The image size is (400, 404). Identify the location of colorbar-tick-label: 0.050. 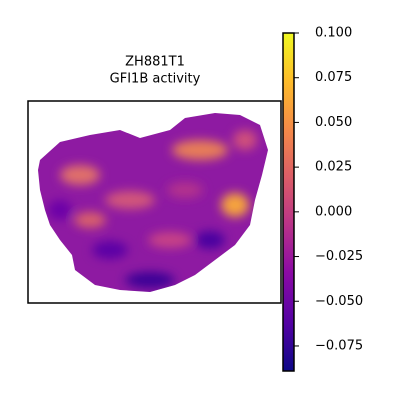
(333, 122).